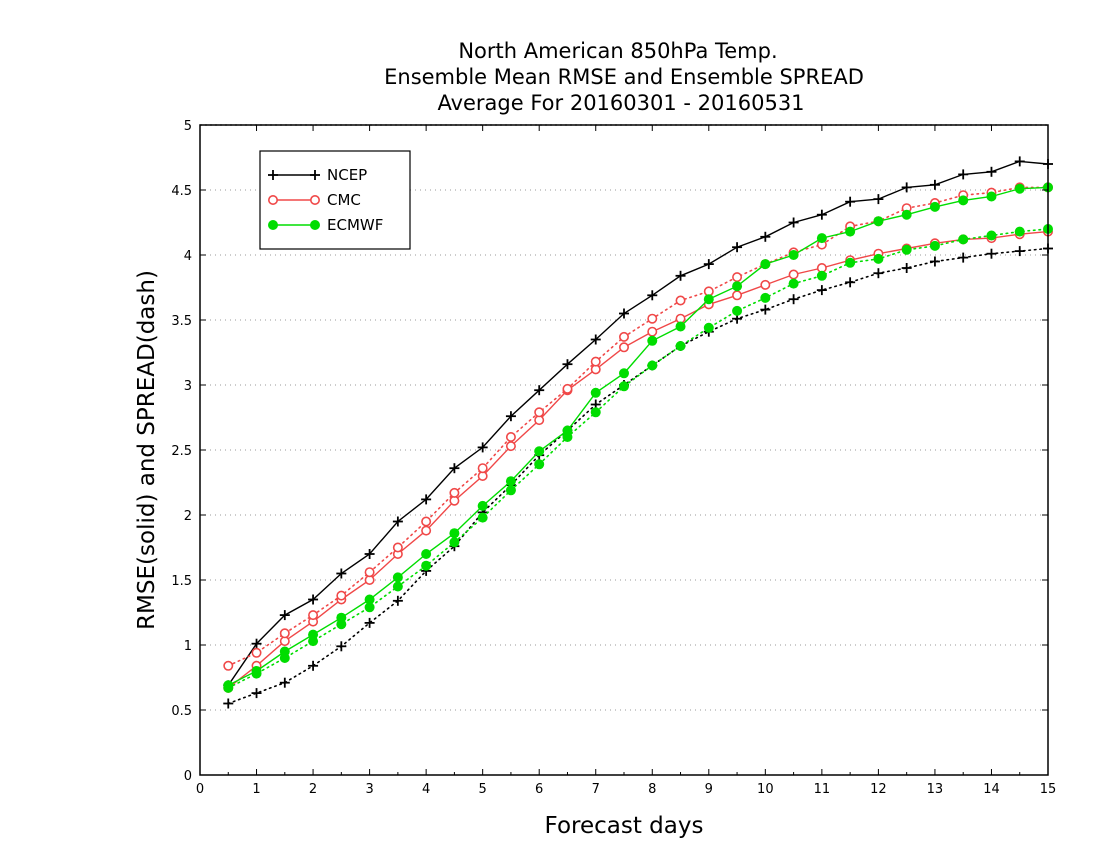 This screenshot has width=1100, height=854. I want to click on chart-title-line-2: Ensemble Mean RMSE and Ensemble SPREAD, so click(624, 77).